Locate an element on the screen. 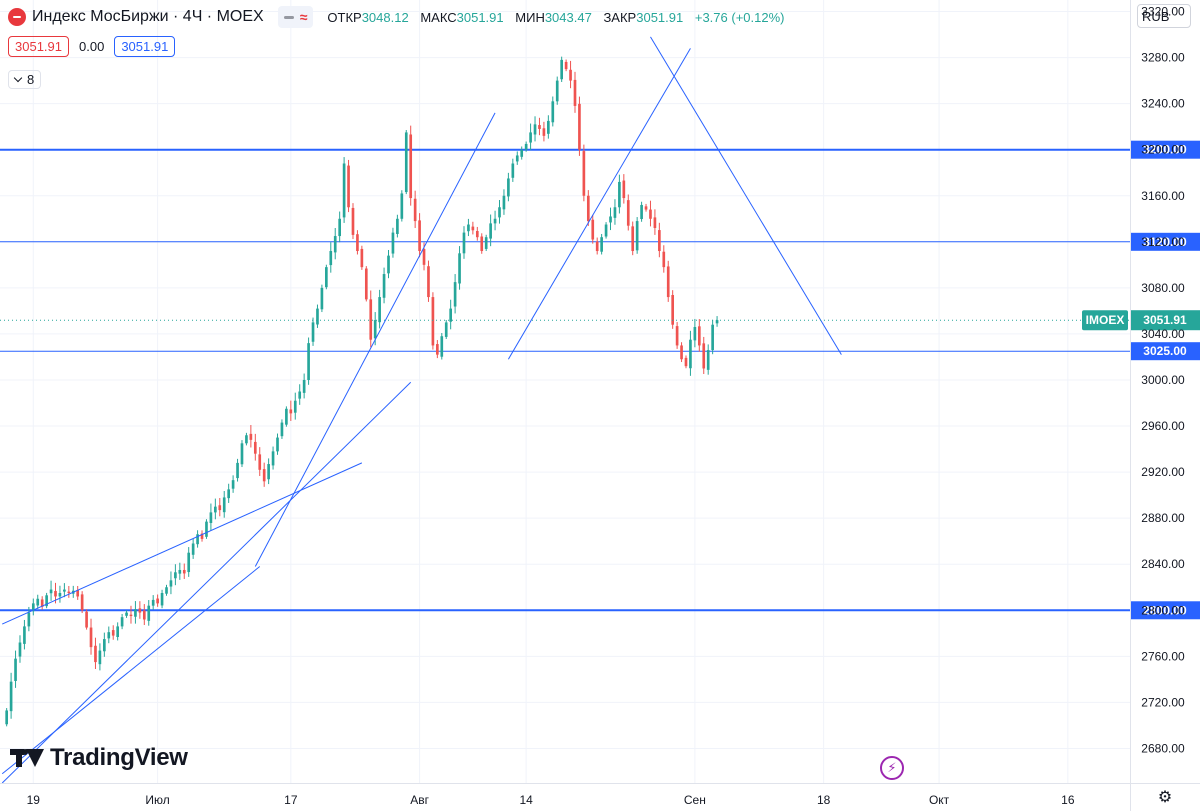 This screenshot has height=811, width=1200. trade-row: 3051.91 0.00 3051.91 is located at coordinates (92, 46).